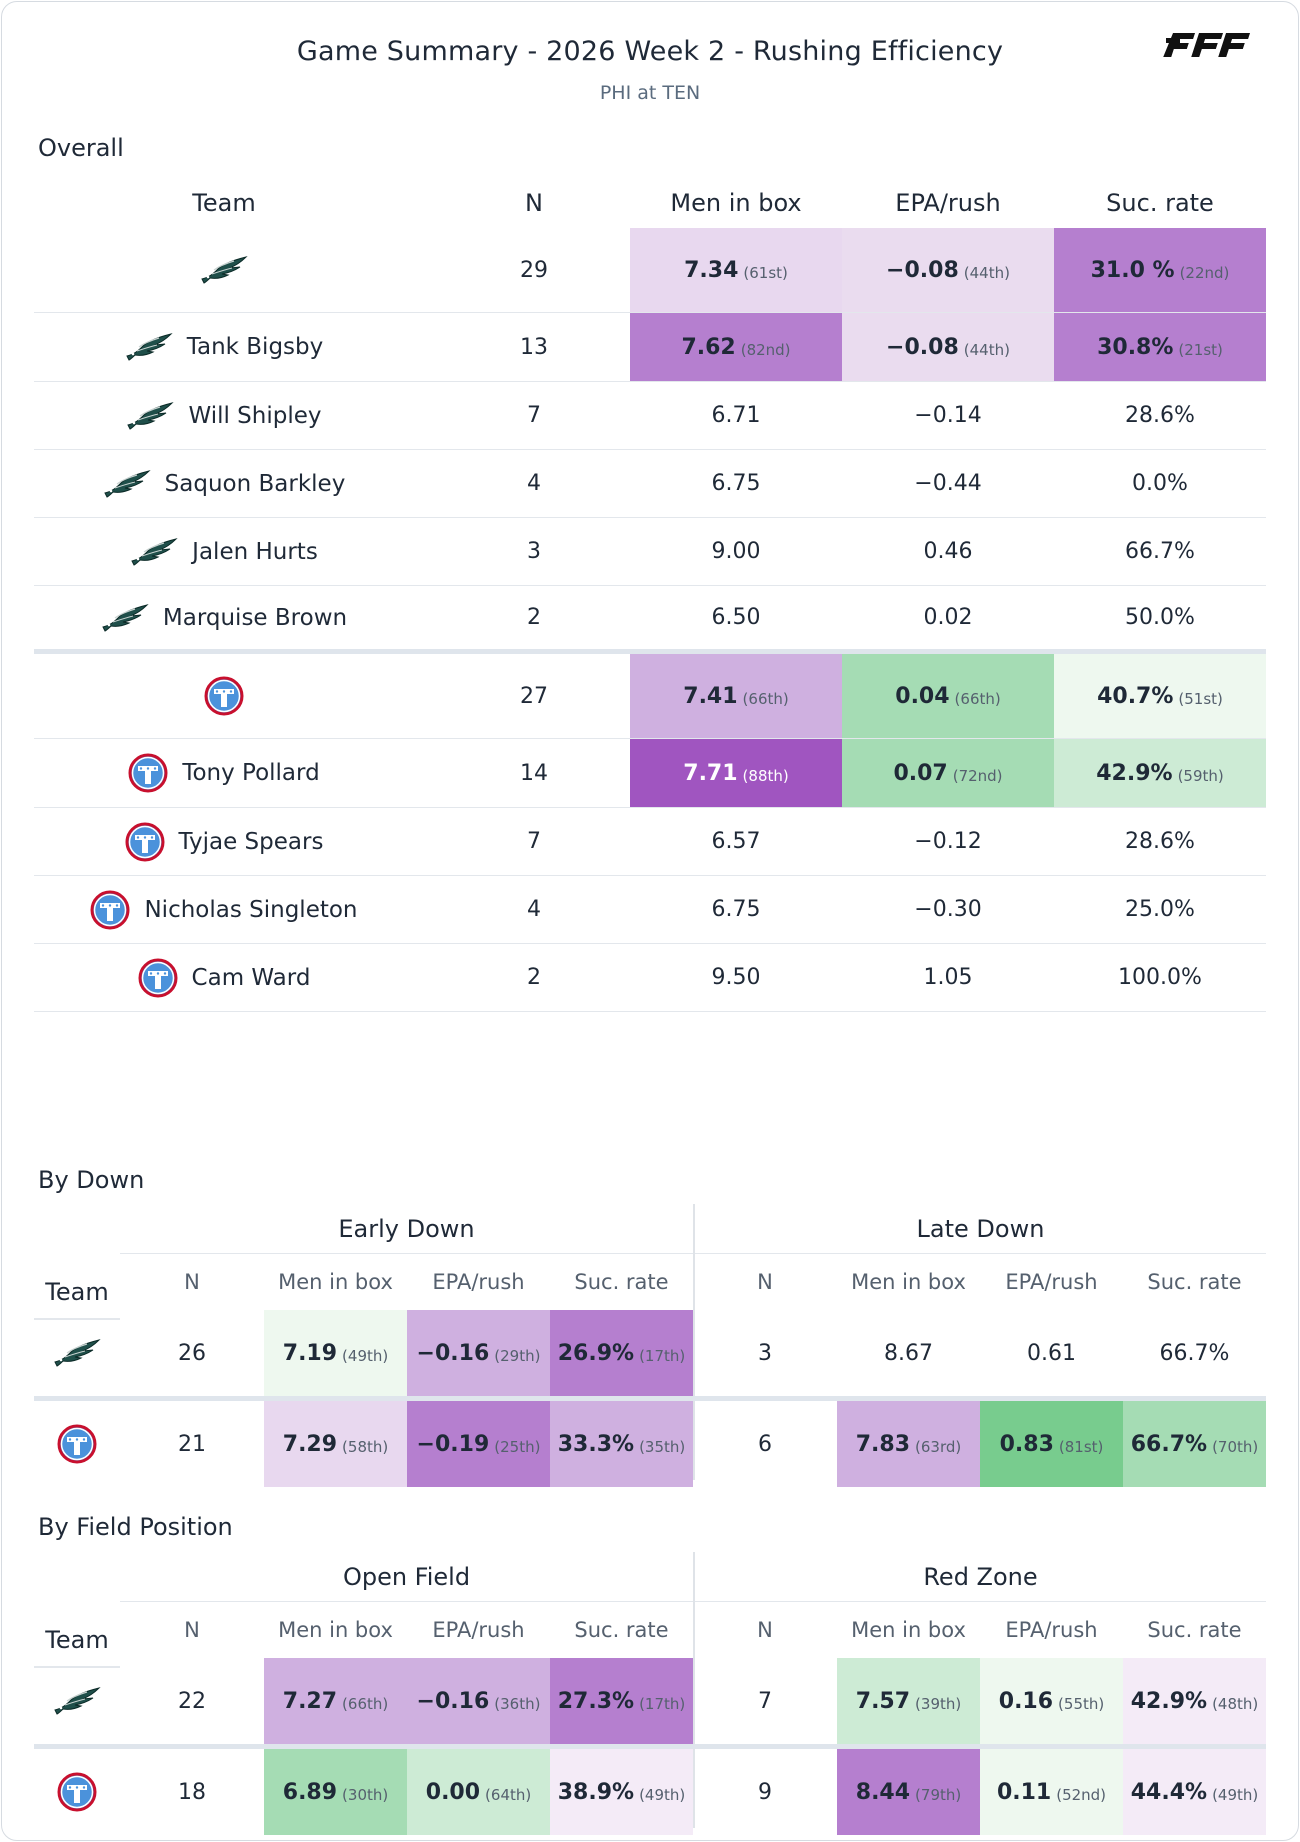  Describe the element at coordinates (365, 1703) in the screenshot. I see `m1-rank: (66th)` at that location.